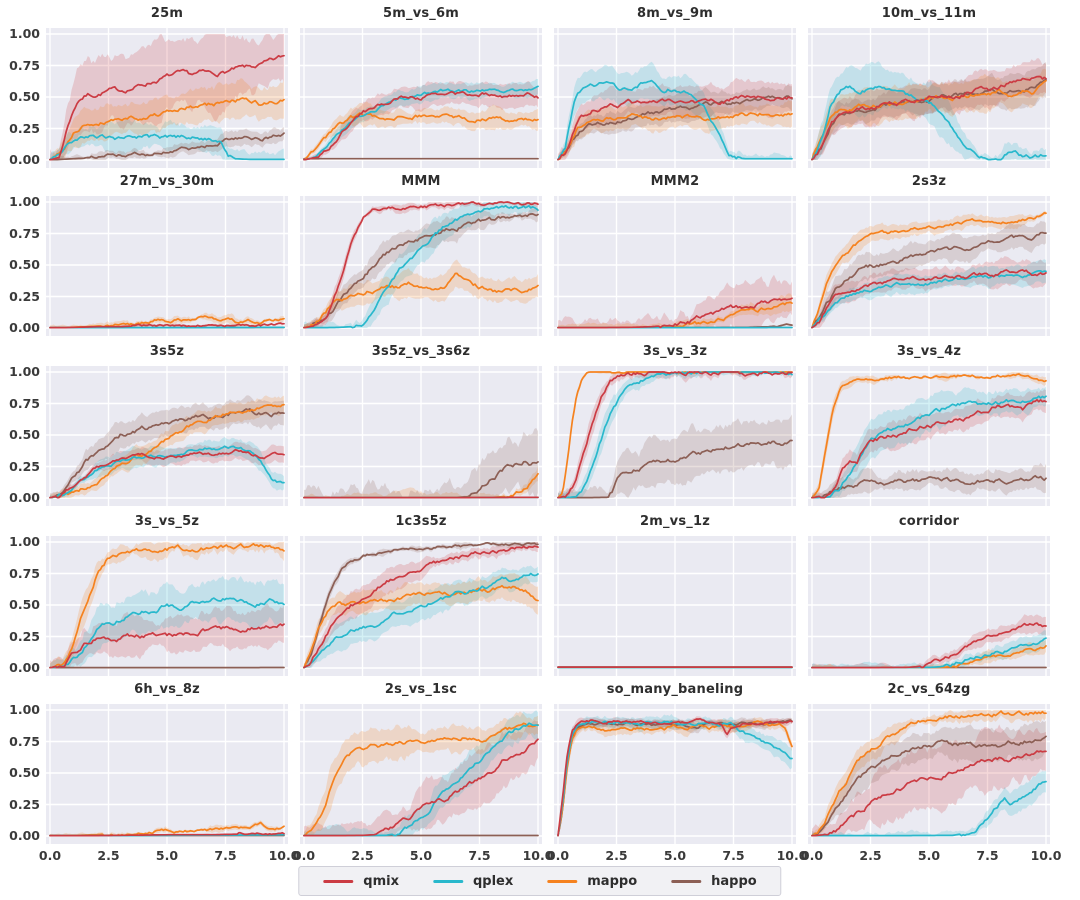 The image size is (1080, 900). I want to click on subplot-3s_vs_3z: 3s_vs_3z, so click(675, 425).